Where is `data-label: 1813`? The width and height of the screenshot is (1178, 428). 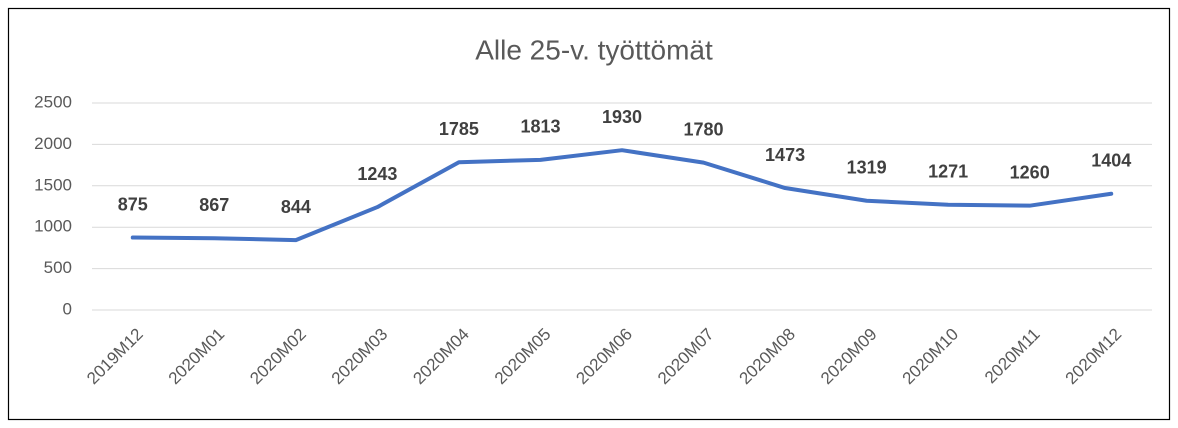 data-label: 1813 is located at coordinates (540, 127).